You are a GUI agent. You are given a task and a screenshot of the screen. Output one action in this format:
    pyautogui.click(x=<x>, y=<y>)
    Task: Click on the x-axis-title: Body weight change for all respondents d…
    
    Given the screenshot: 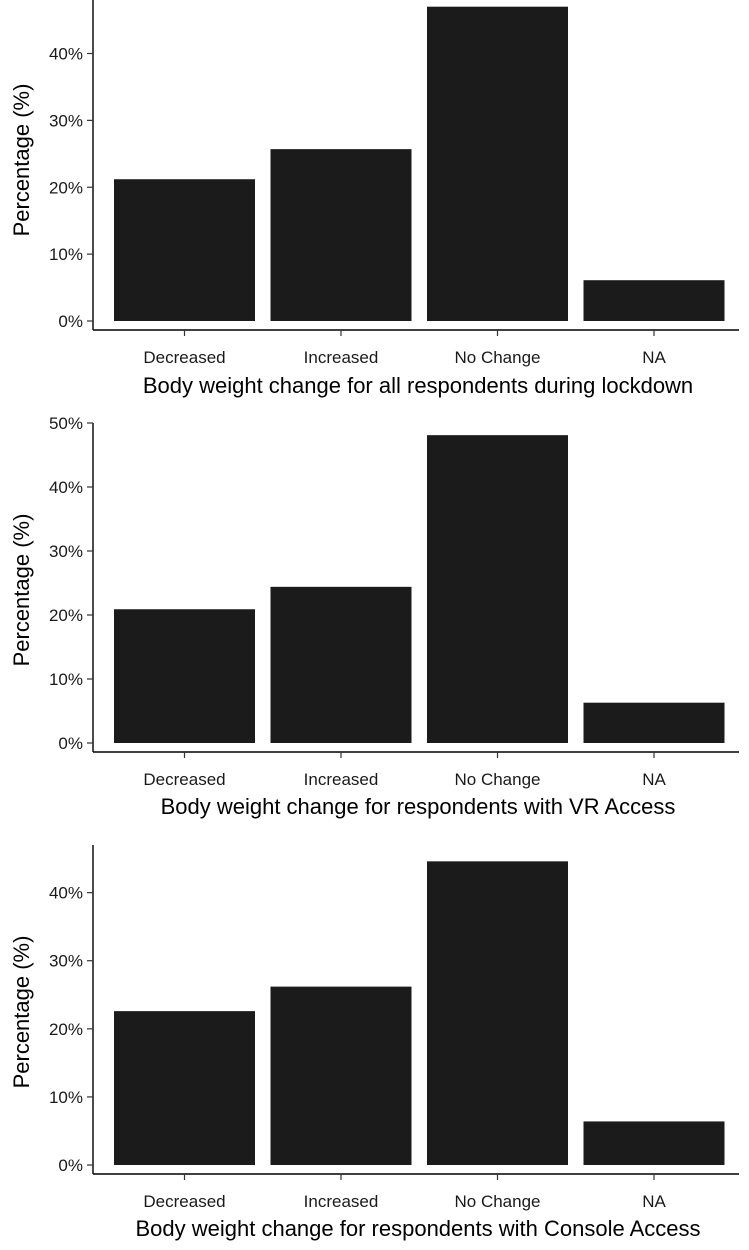 What is the action you would take?
    pyautogui.click(x=418, y=385)
    